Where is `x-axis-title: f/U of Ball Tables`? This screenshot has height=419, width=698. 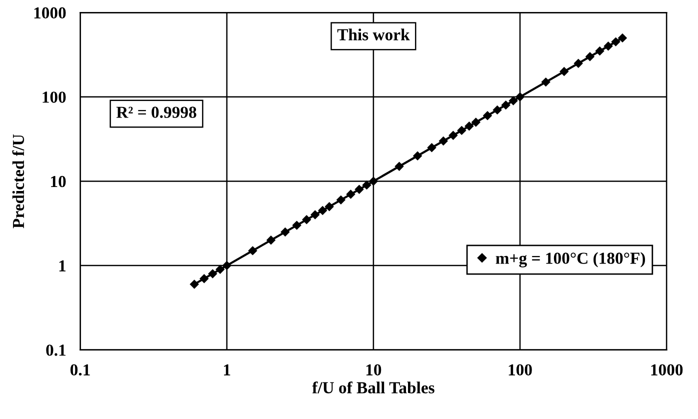 x-axis-title: f/U of Ball Tables is located at coordinates (373, 387).